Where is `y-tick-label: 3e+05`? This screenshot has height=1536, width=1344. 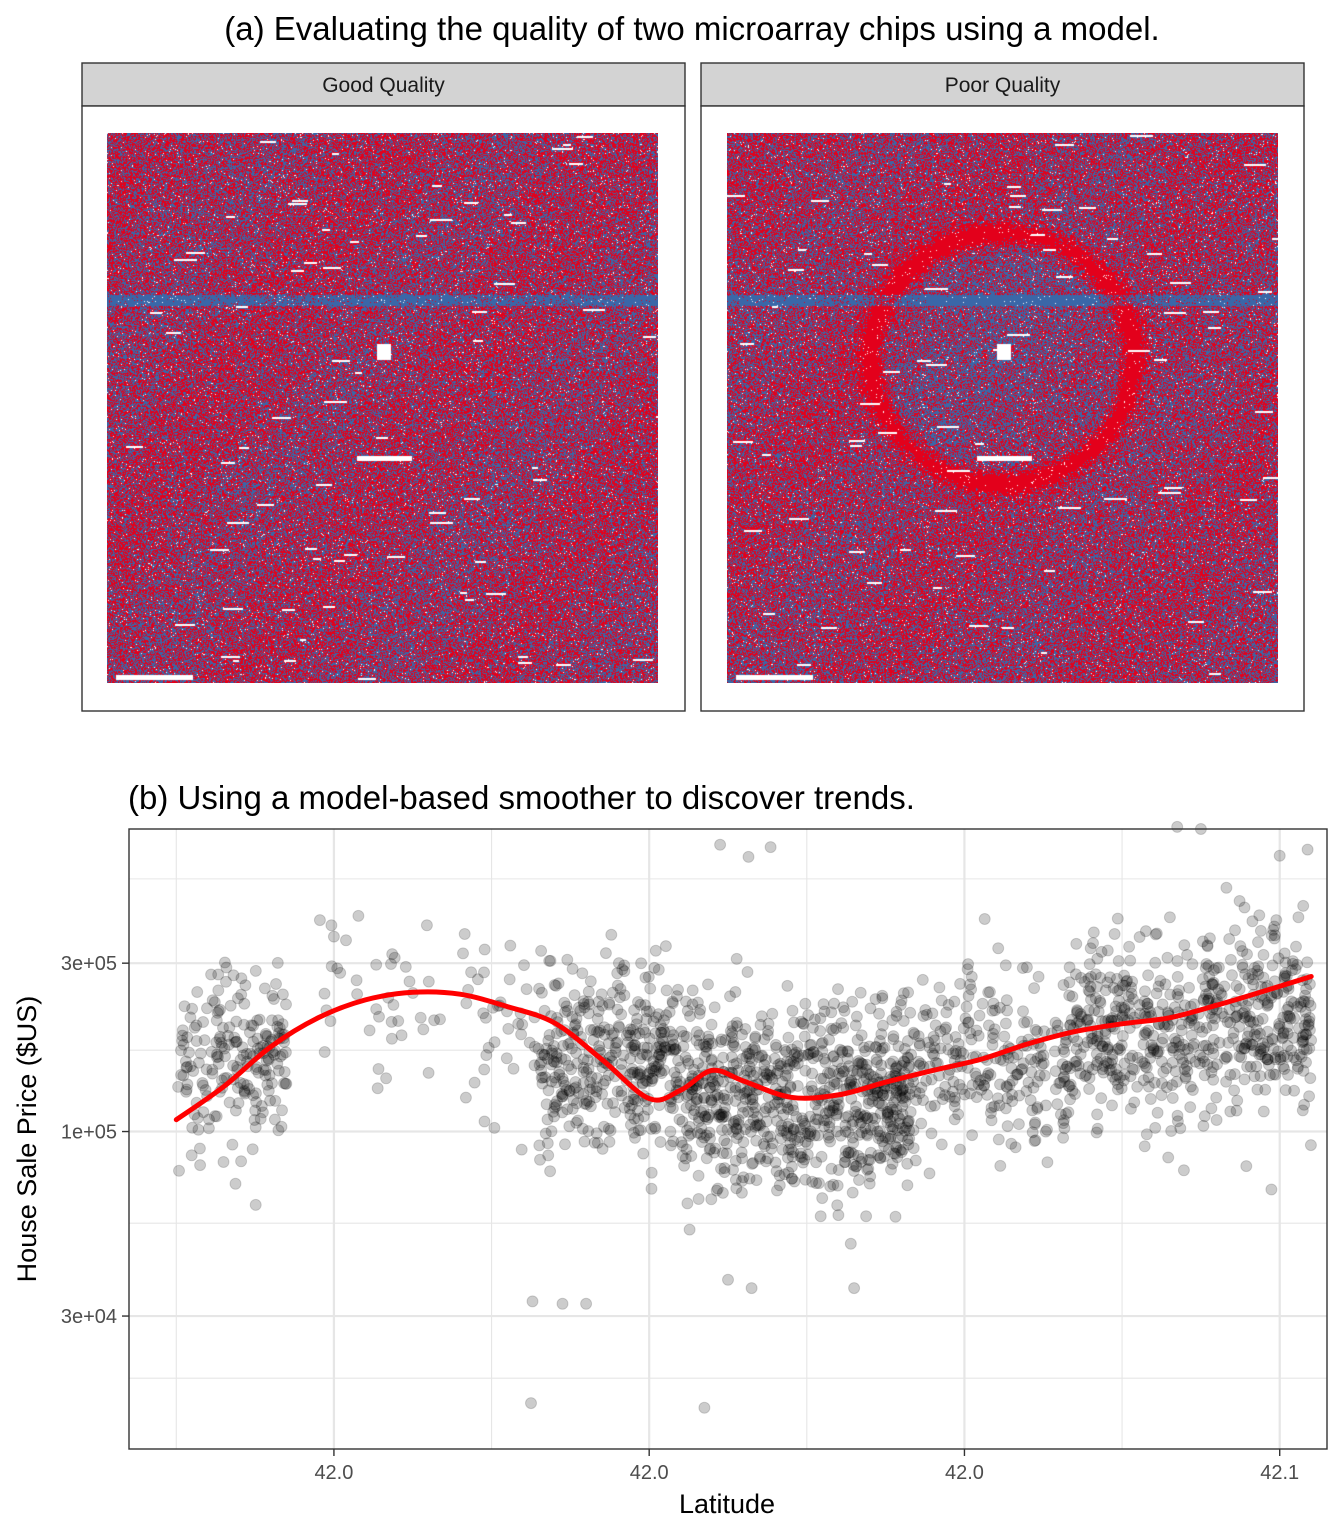
y-tick-label: 3e+05 is located at coordinates (89, 964).